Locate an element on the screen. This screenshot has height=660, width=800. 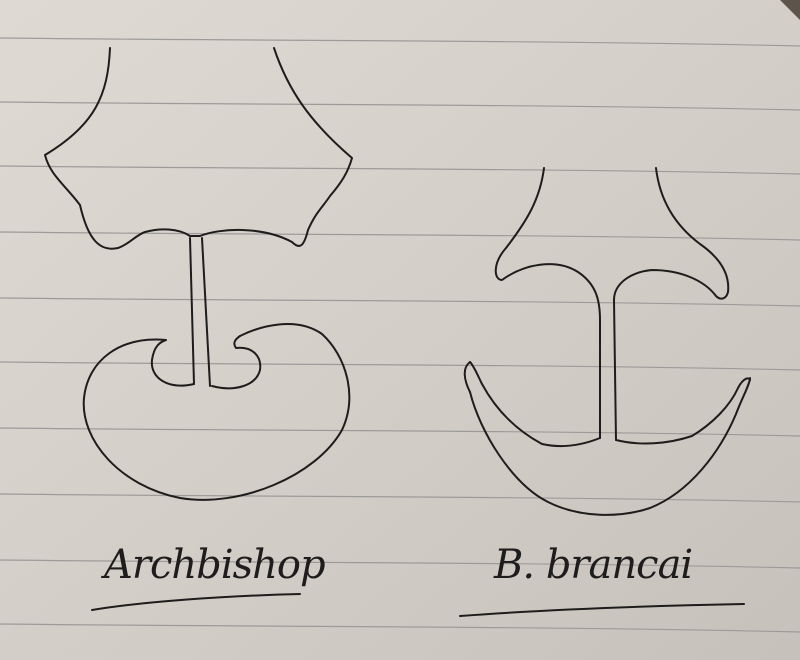
archbishop-base-right-curl is located at coordinates (236, 362).